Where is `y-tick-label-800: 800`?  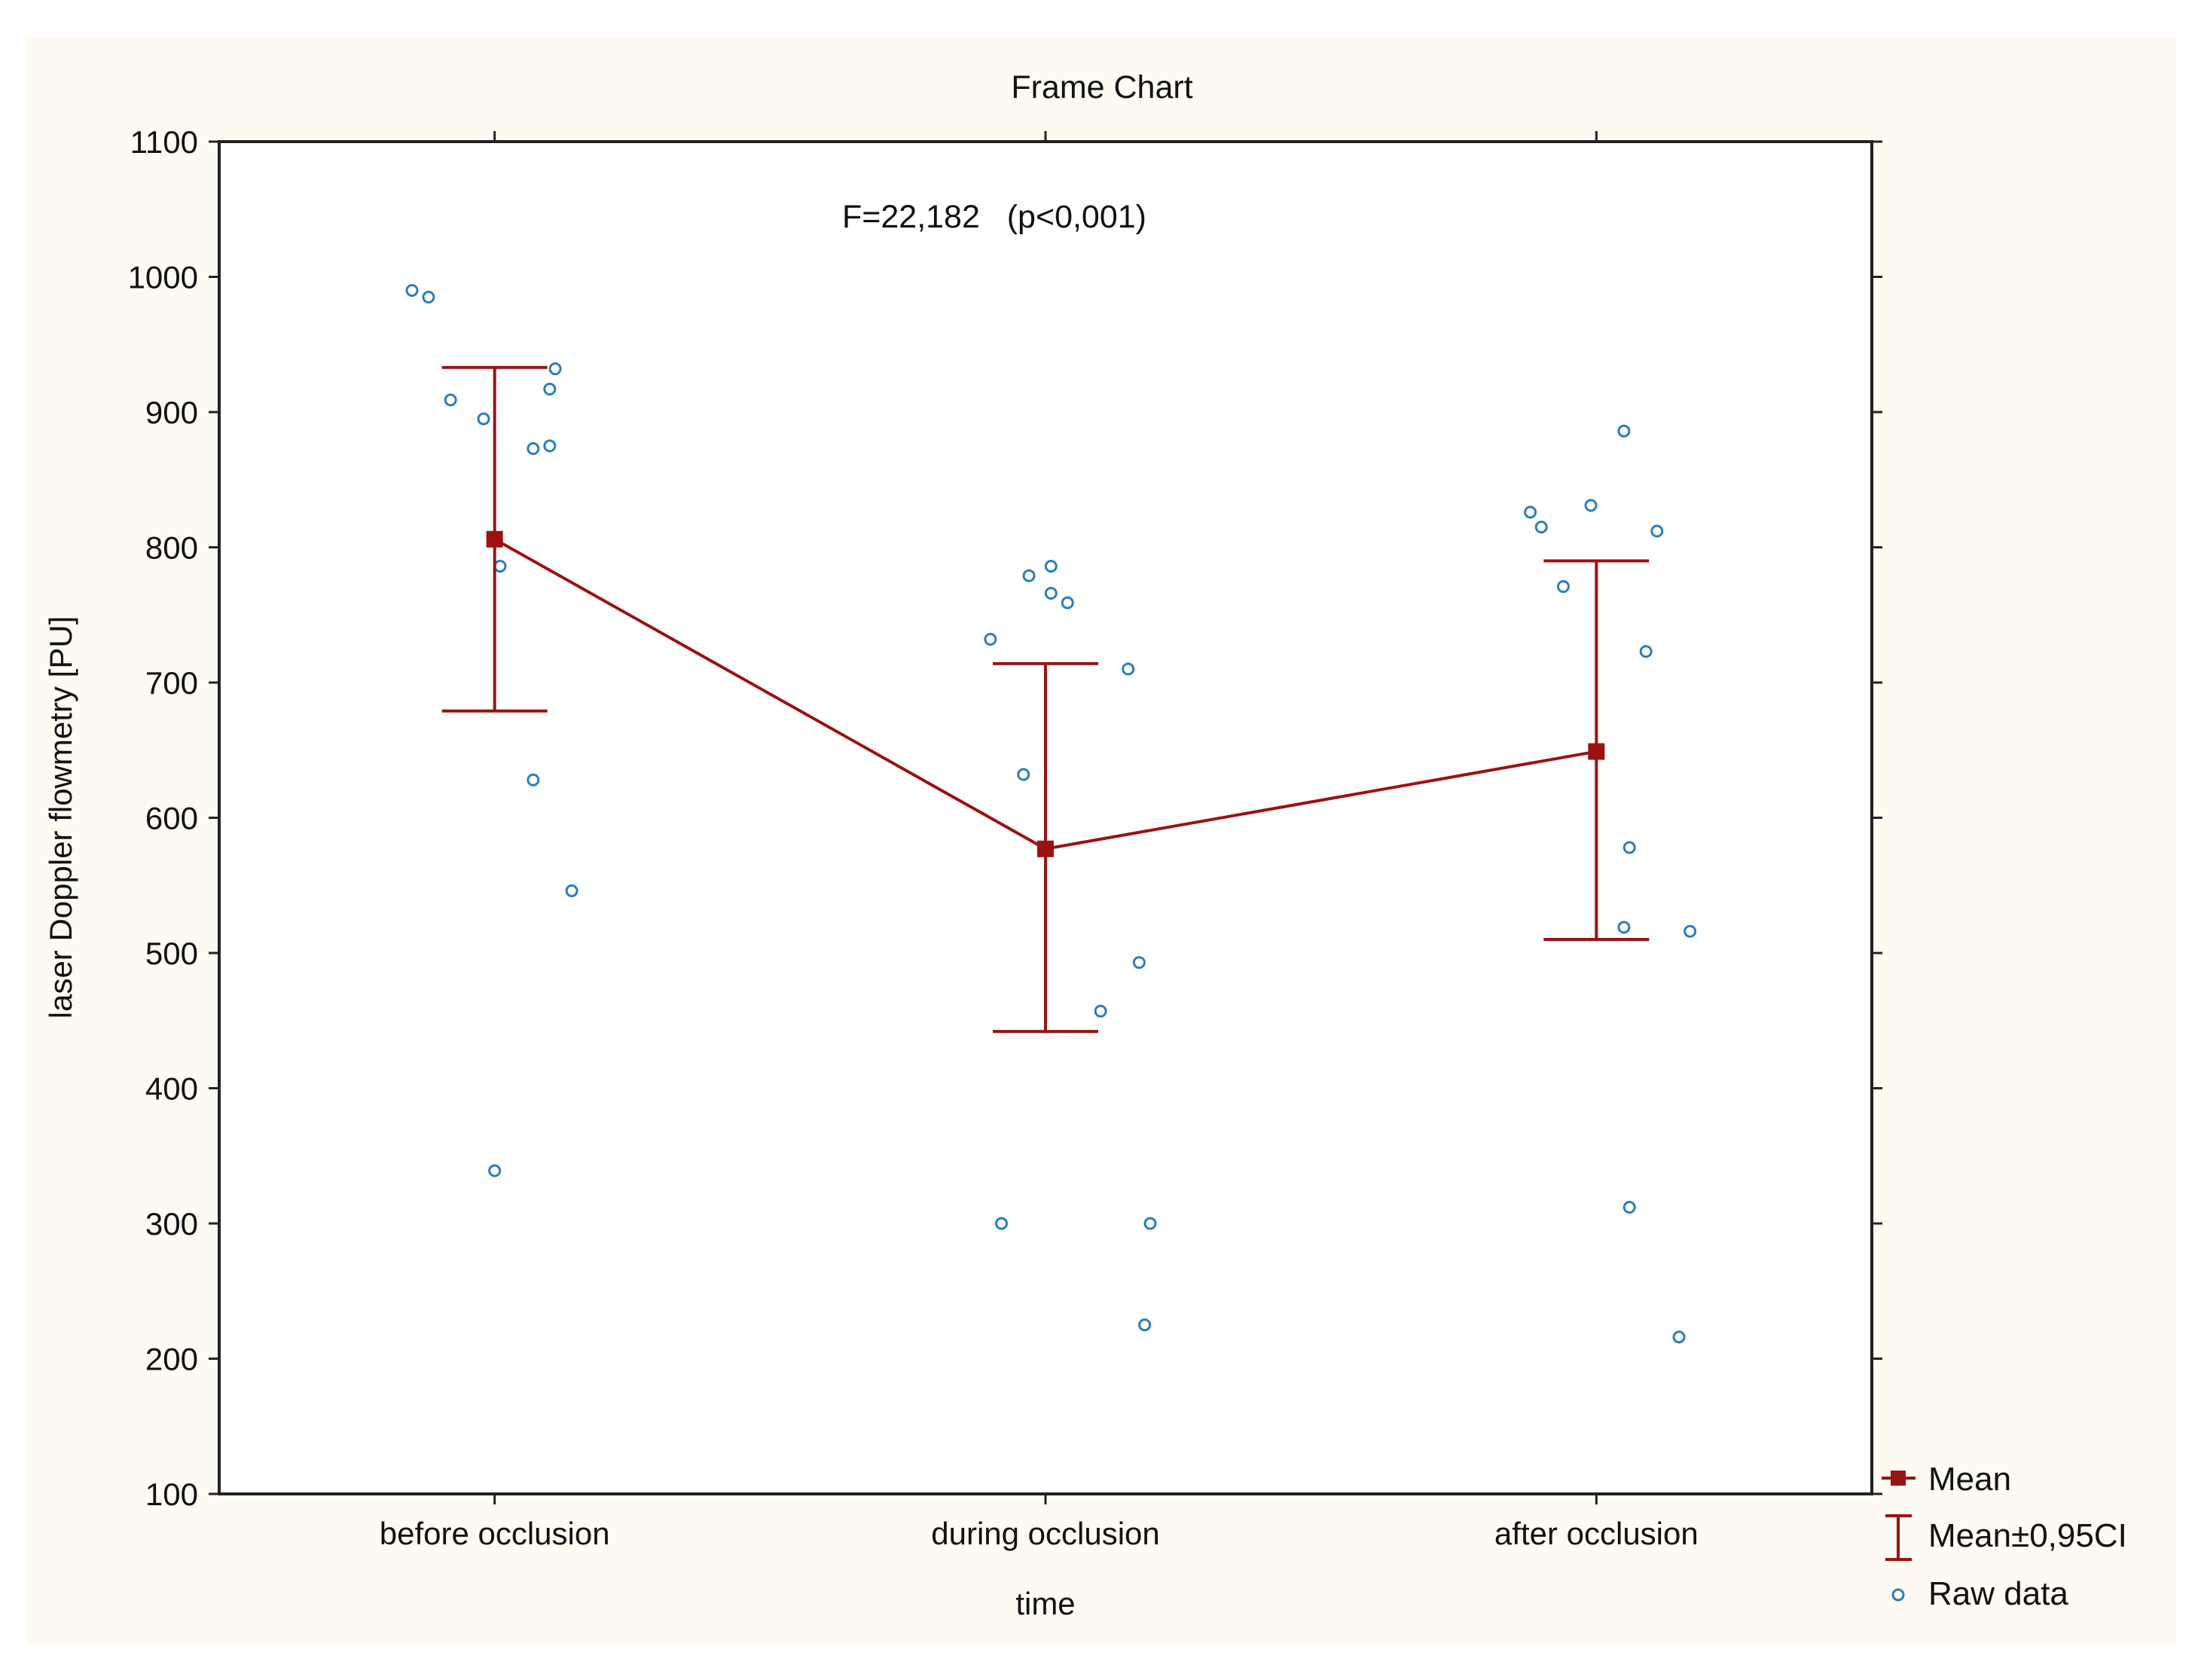 y-tick-label-800: 800 is located at coordinates (172, 548).